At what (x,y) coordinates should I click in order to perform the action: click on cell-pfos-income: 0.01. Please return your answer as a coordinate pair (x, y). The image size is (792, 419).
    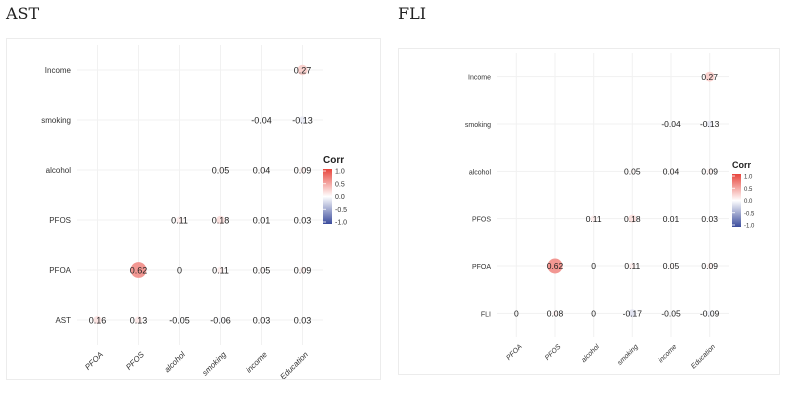
    Looking at the image, I should click on (262, 221).